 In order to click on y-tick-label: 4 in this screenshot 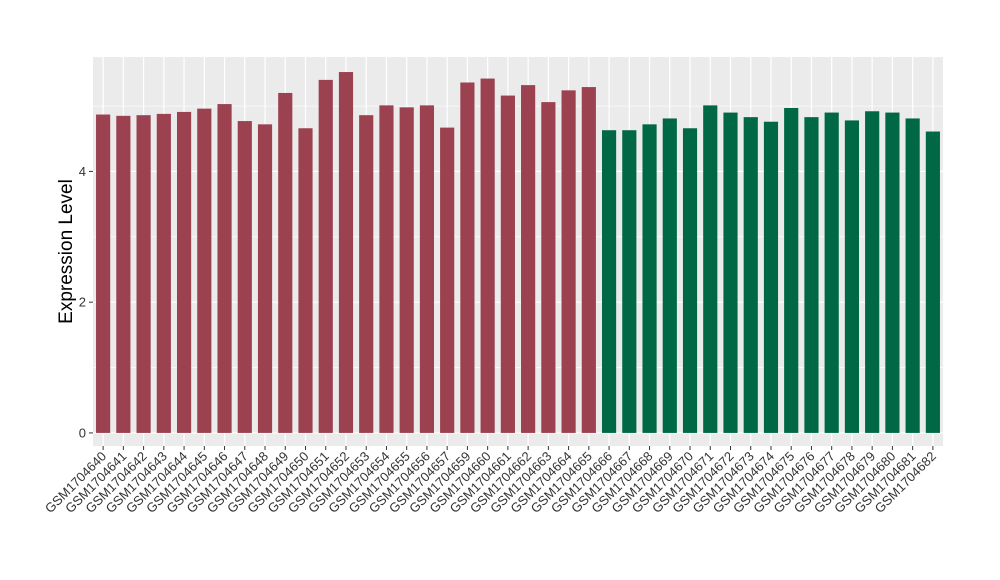, I will do `click(82, 171)`.